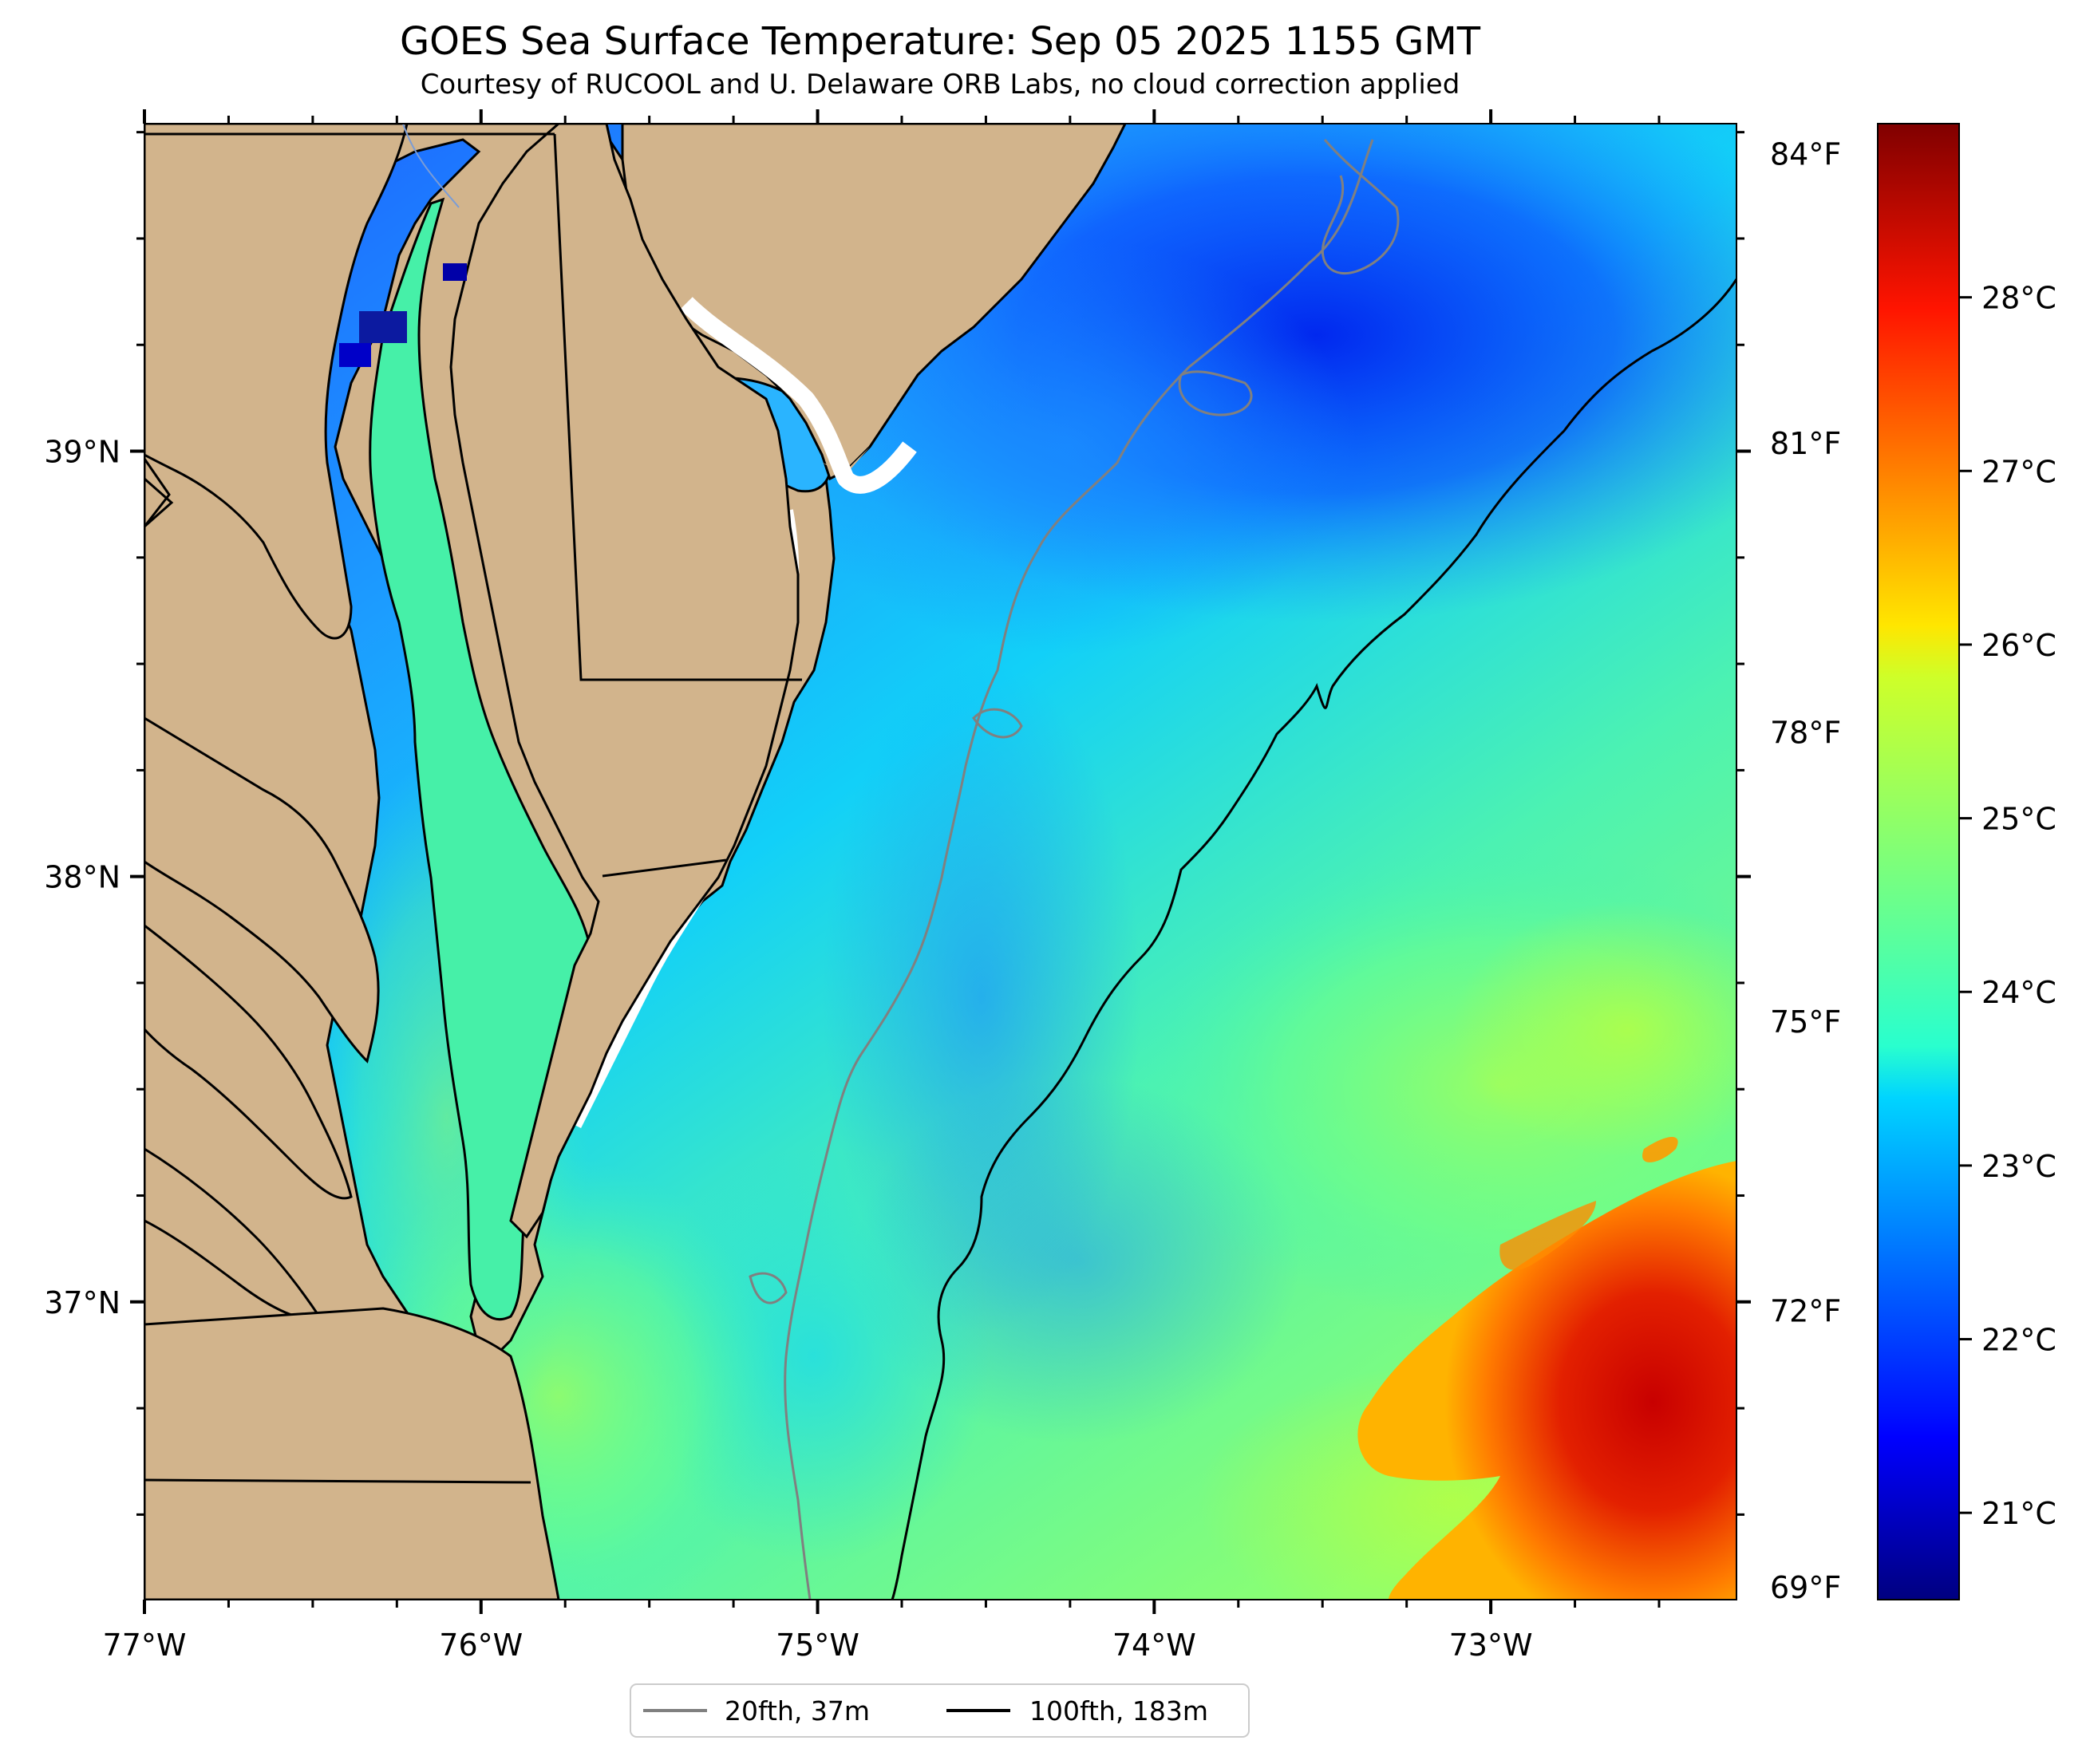 The width and height of the screenshot is (2090, 1764). Describe the element at coordinates (1805, 1587) in the screenshot. I see `fahrenheit-tick-label: 69°F` at that location.